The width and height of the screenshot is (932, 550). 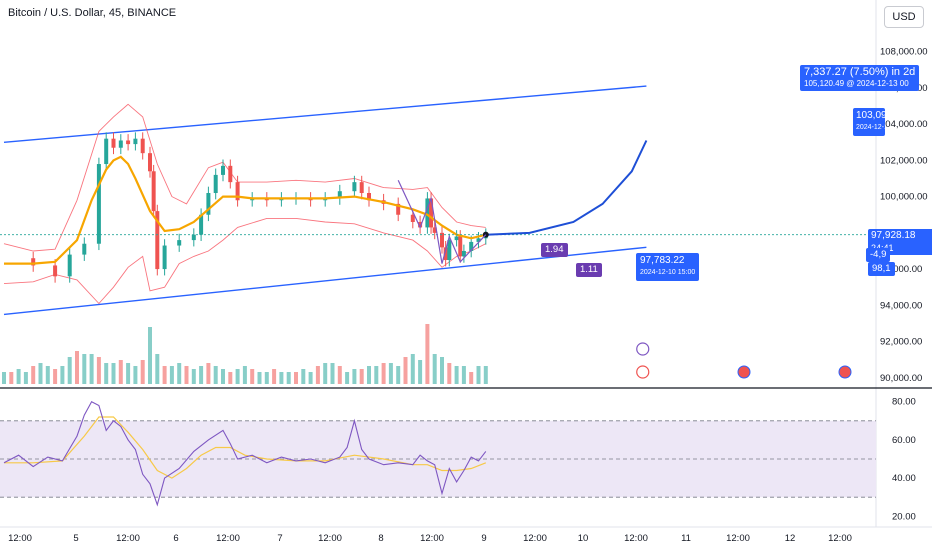 I want to click on price-tick-label: 92,000.00, so click(x=901, y=342).